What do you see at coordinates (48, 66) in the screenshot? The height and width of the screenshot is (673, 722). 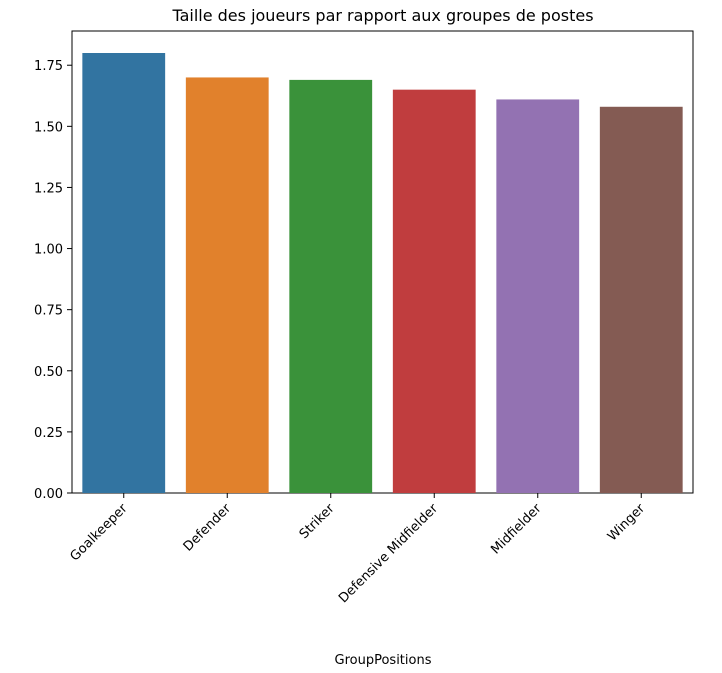 I see `y-tick-label: 1.75` at bounding box center [48, 66].